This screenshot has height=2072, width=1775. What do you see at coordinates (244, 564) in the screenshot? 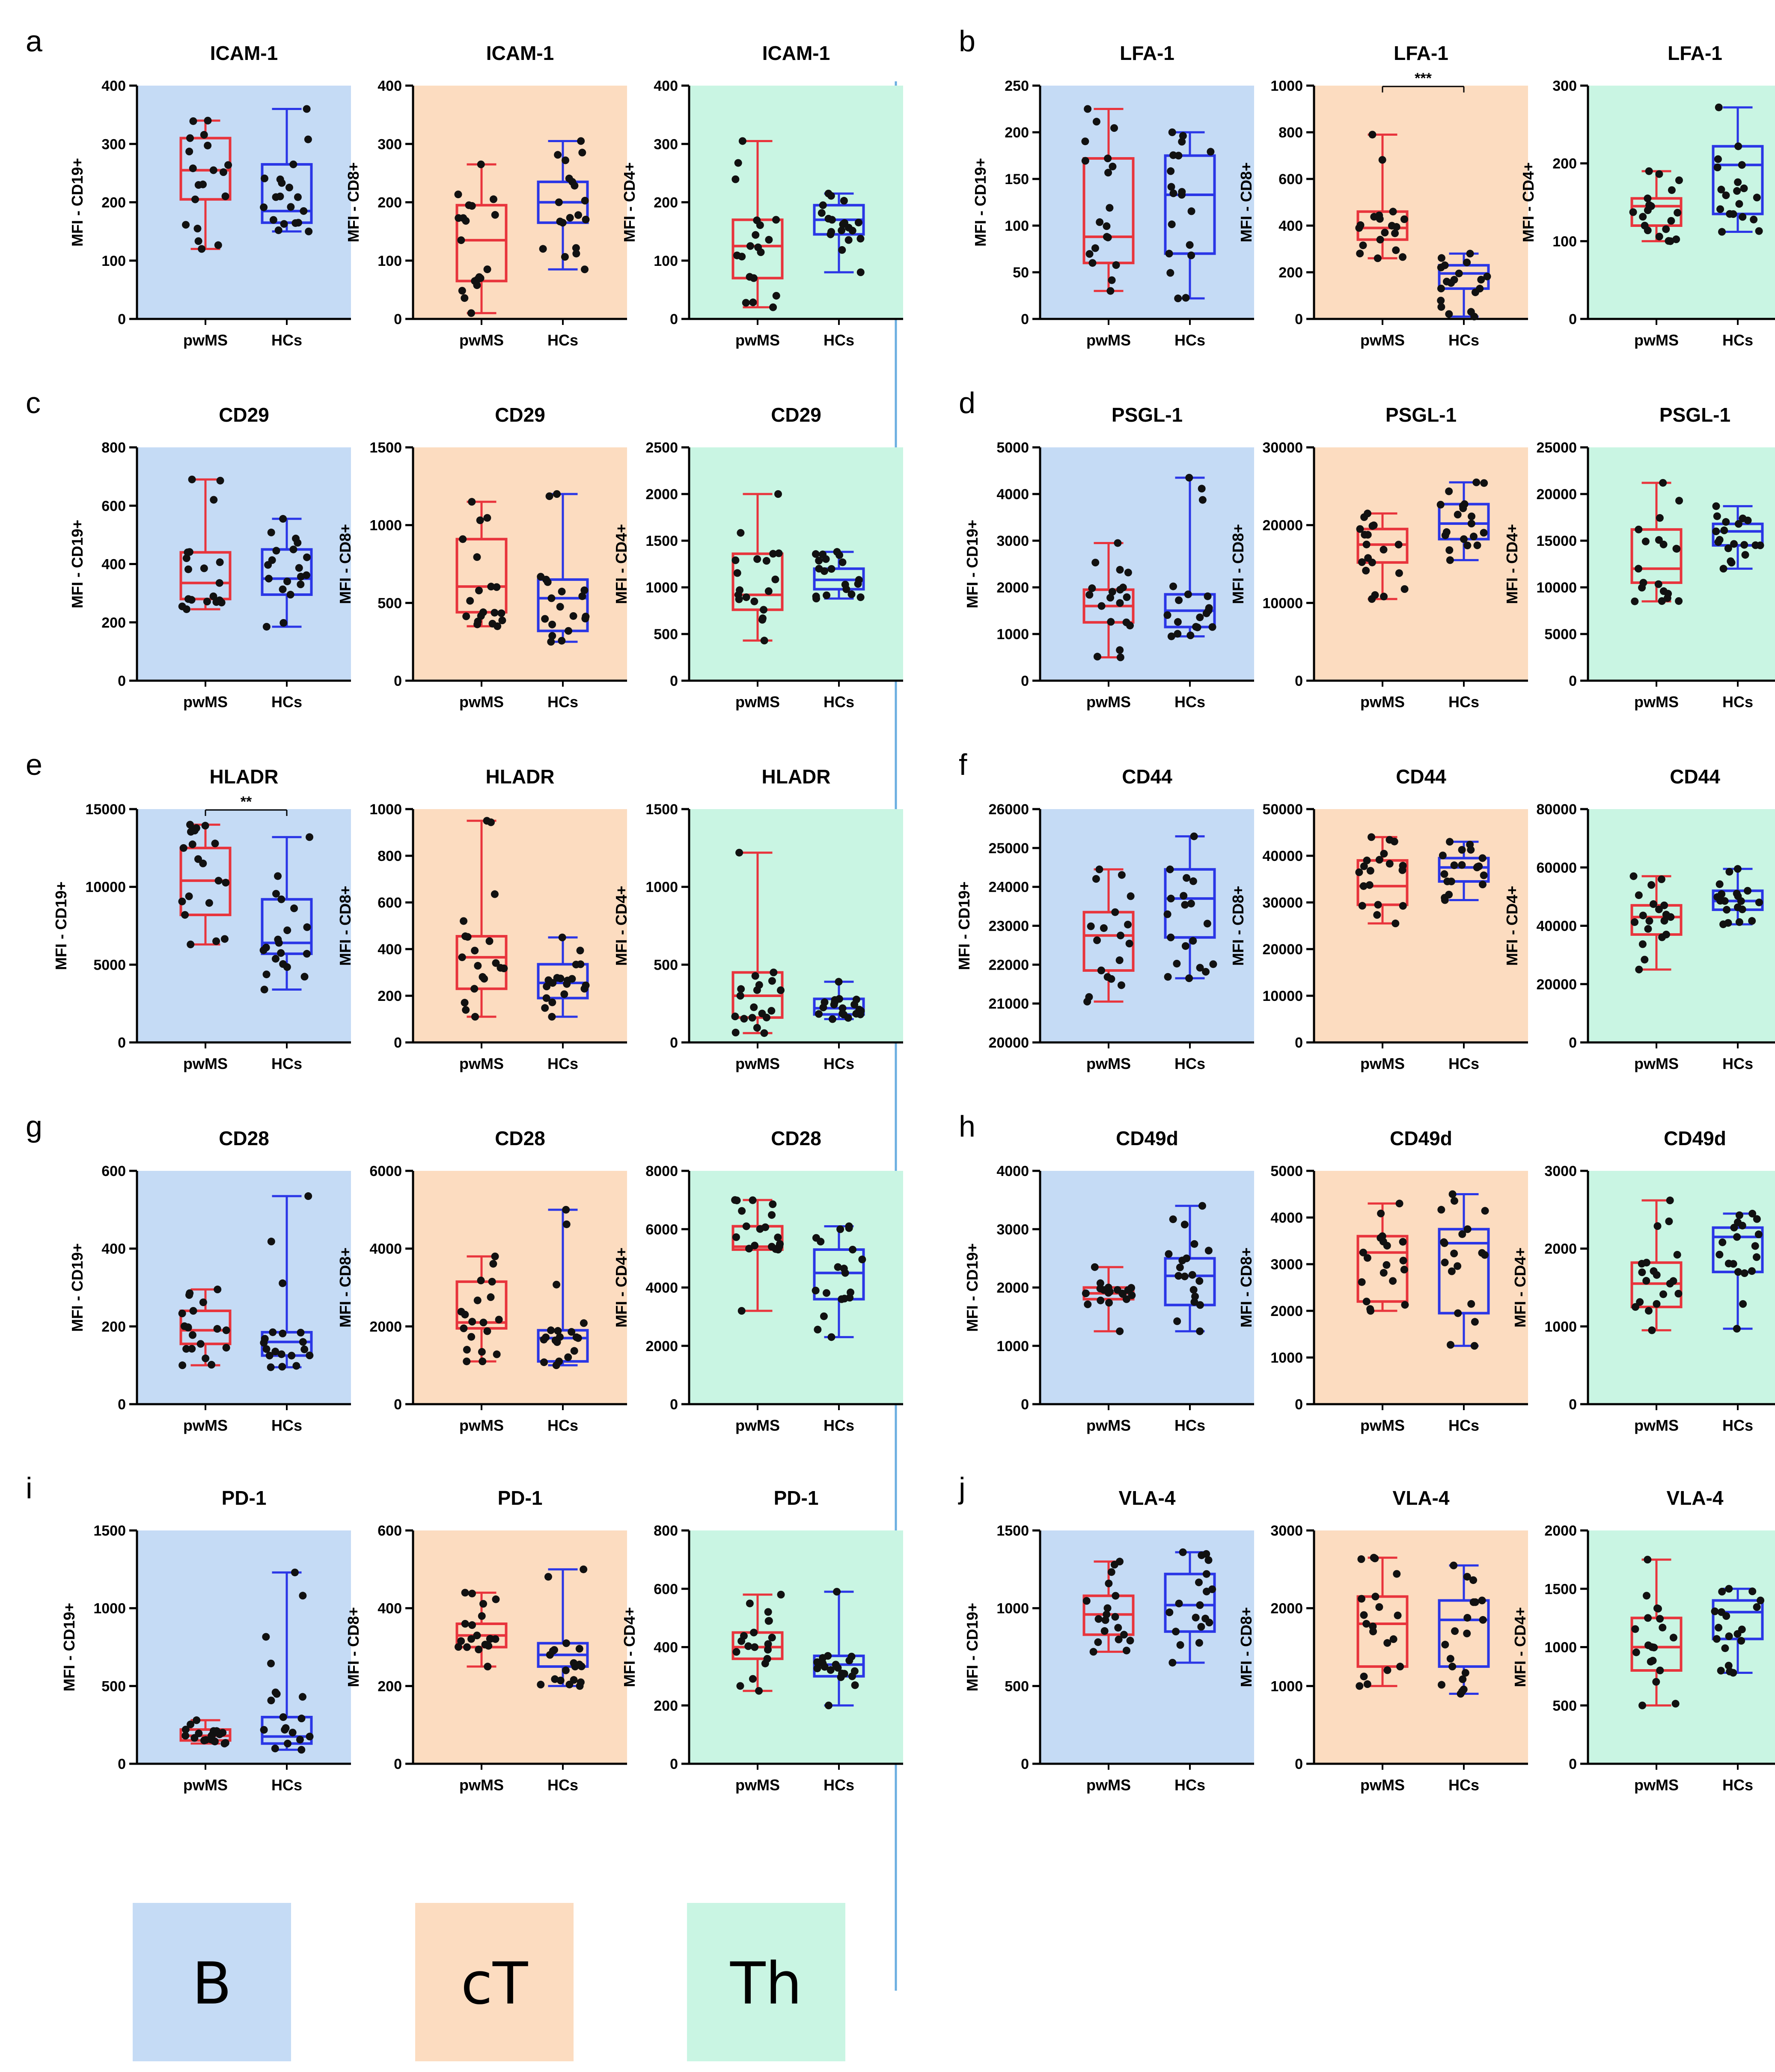
I see `plot-background-B` at bounding box center [244, 564].